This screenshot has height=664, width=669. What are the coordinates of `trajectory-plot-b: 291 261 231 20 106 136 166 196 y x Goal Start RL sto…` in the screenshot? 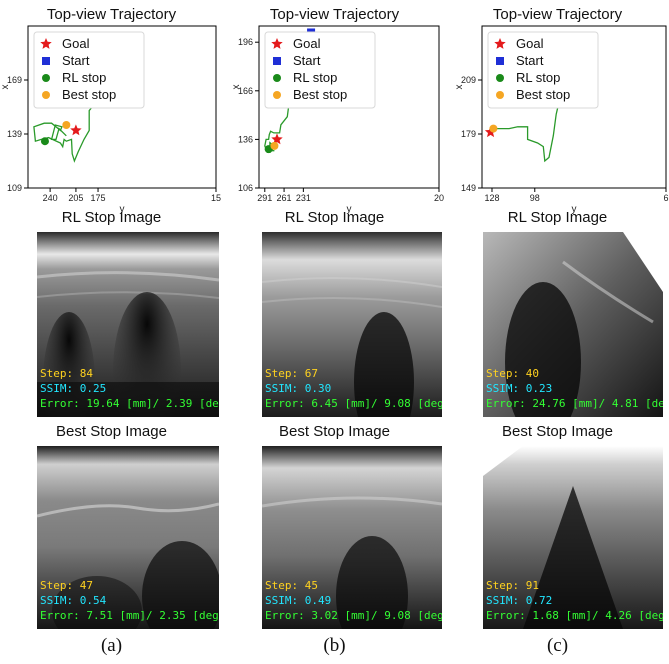 It's located at (337, 119).